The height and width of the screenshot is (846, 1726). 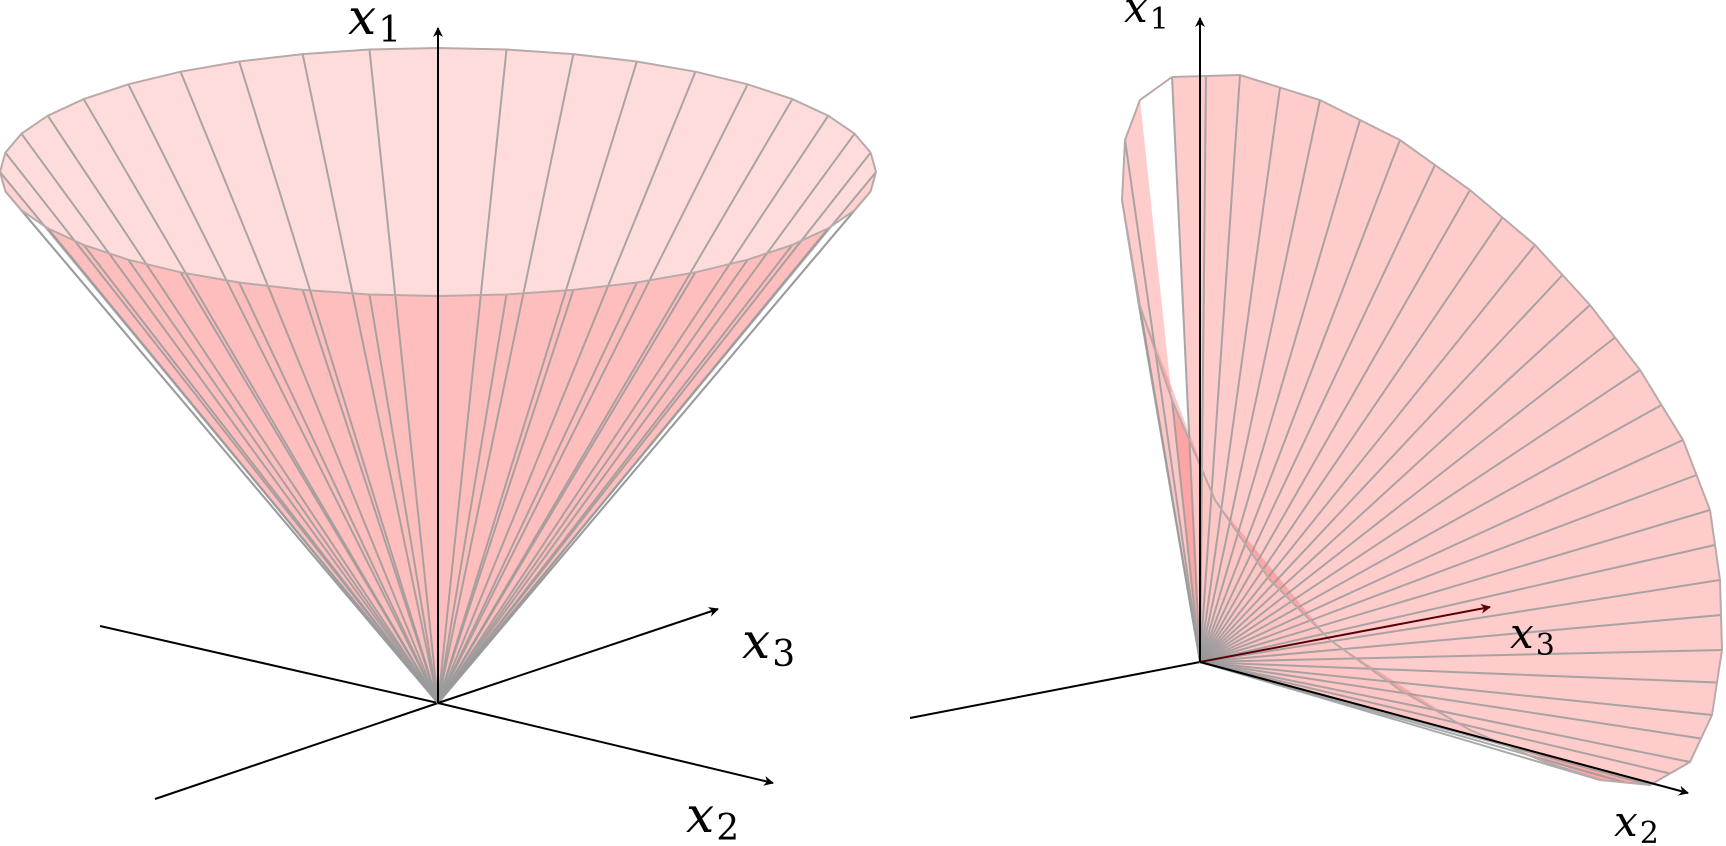 I want to click on left-x2-axis-back, so click(x=269, y=664).